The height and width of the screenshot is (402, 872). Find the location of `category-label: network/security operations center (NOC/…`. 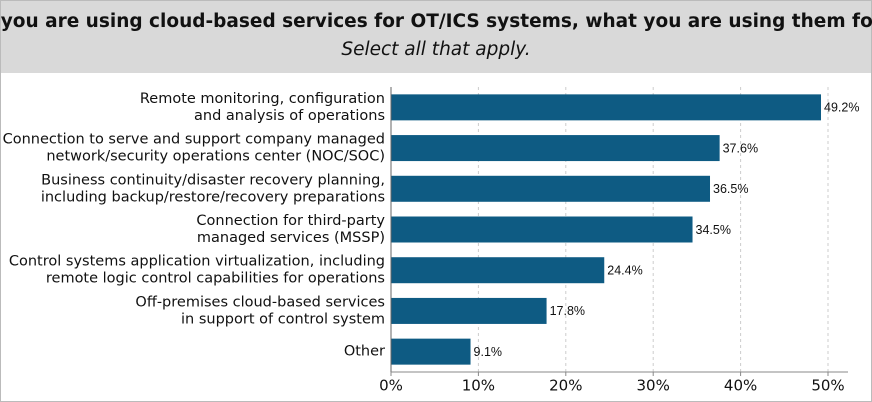

category-label: network/security operations center (NOC/… is located at coordinates (215, 157).